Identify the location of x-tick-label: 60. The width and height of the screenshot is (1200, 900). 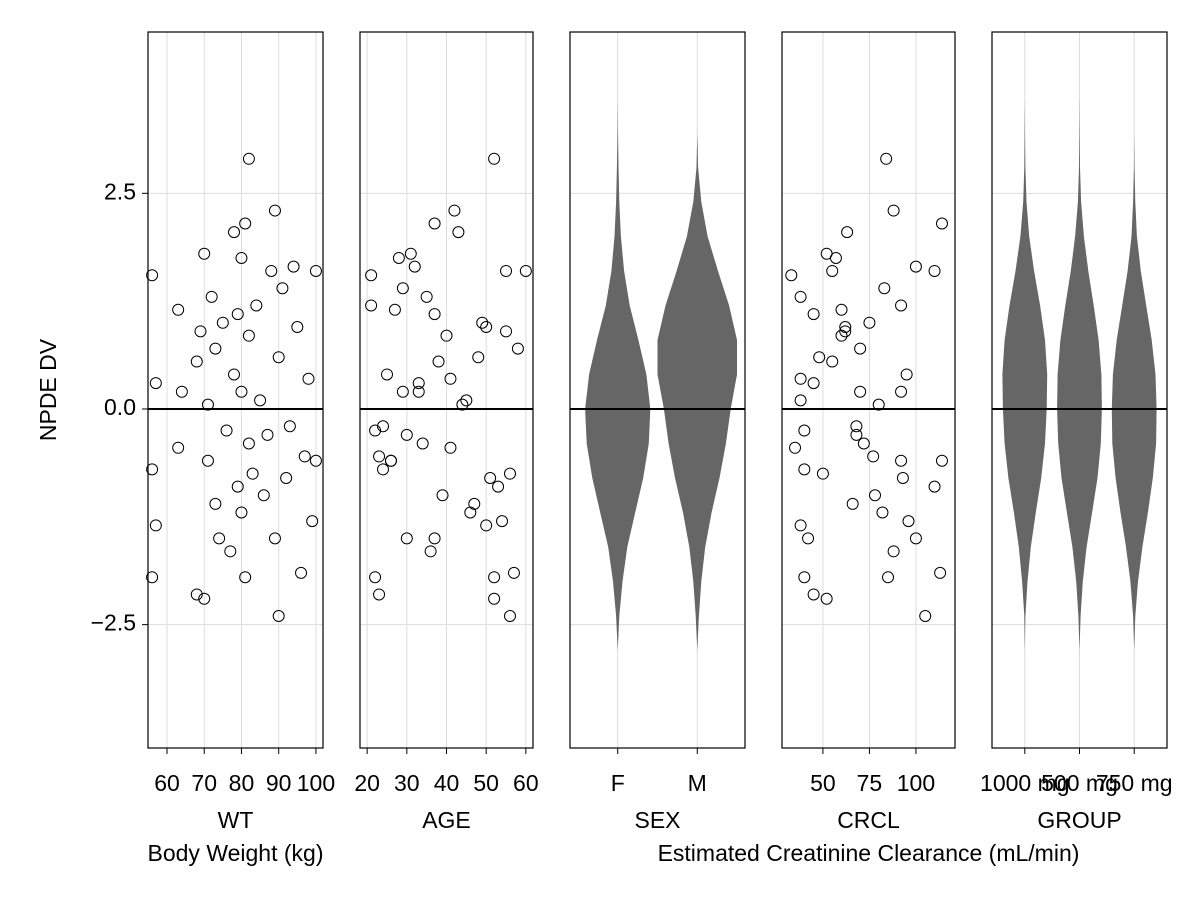
(526, 783).